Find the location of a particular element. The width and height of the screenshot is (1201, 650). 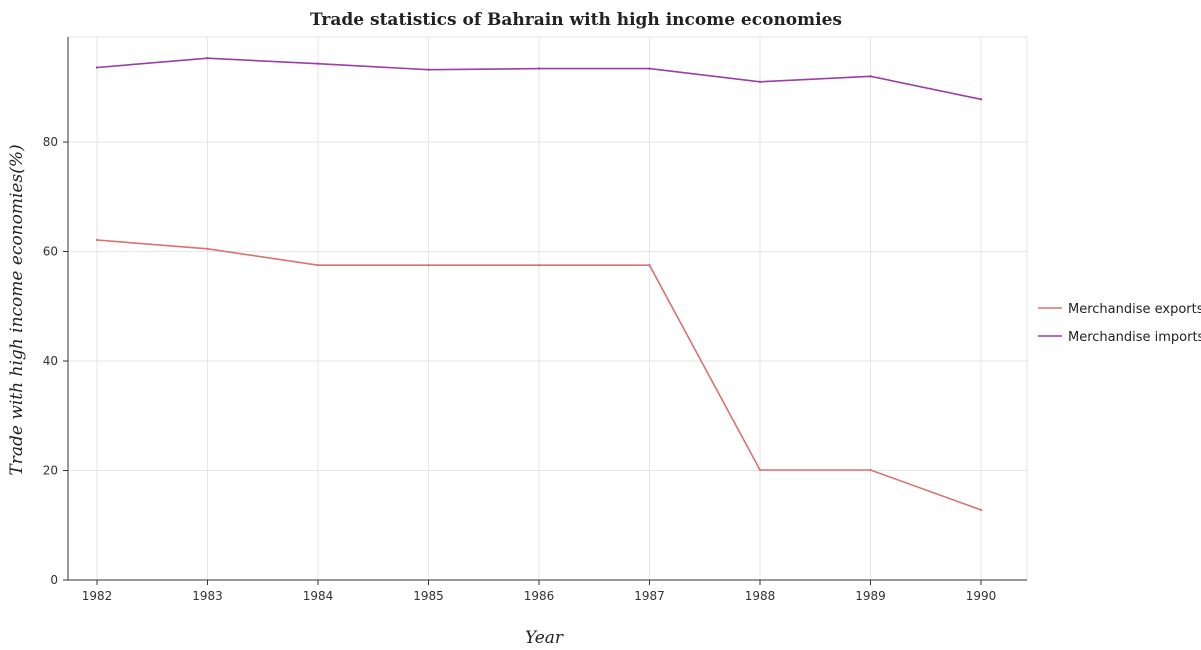

x-tick-label: 1984 is located at coordinates (318, 596).